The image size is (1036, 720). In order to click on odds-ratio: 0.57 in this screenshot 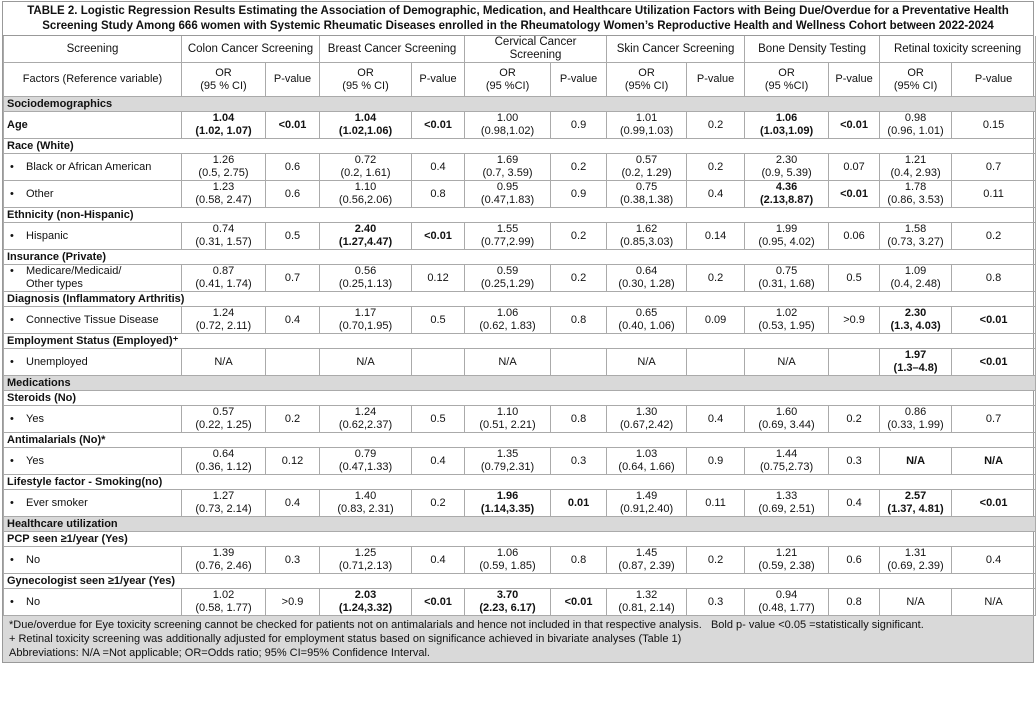, I will do `click(646, 160)`.